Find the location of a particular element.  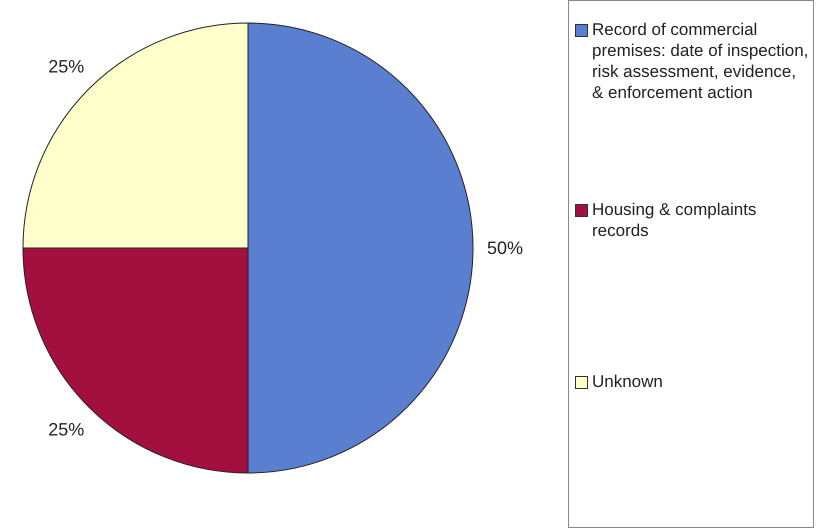

data-label: 50% is located at coordinates (505, 248).